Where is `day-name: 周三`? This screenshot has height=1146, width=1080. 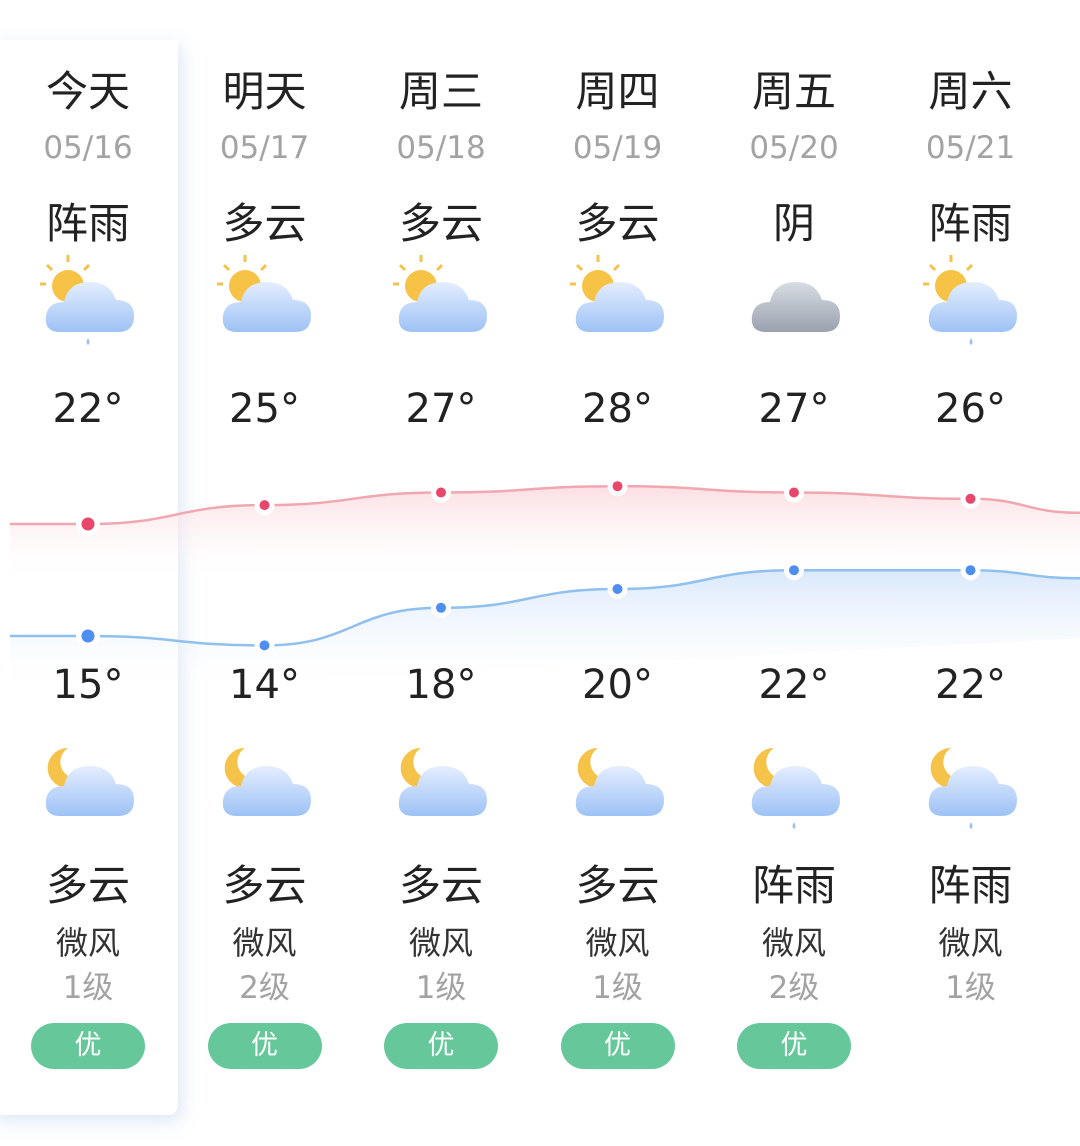
day-name: 周三 is located at coordinates (440, 91).